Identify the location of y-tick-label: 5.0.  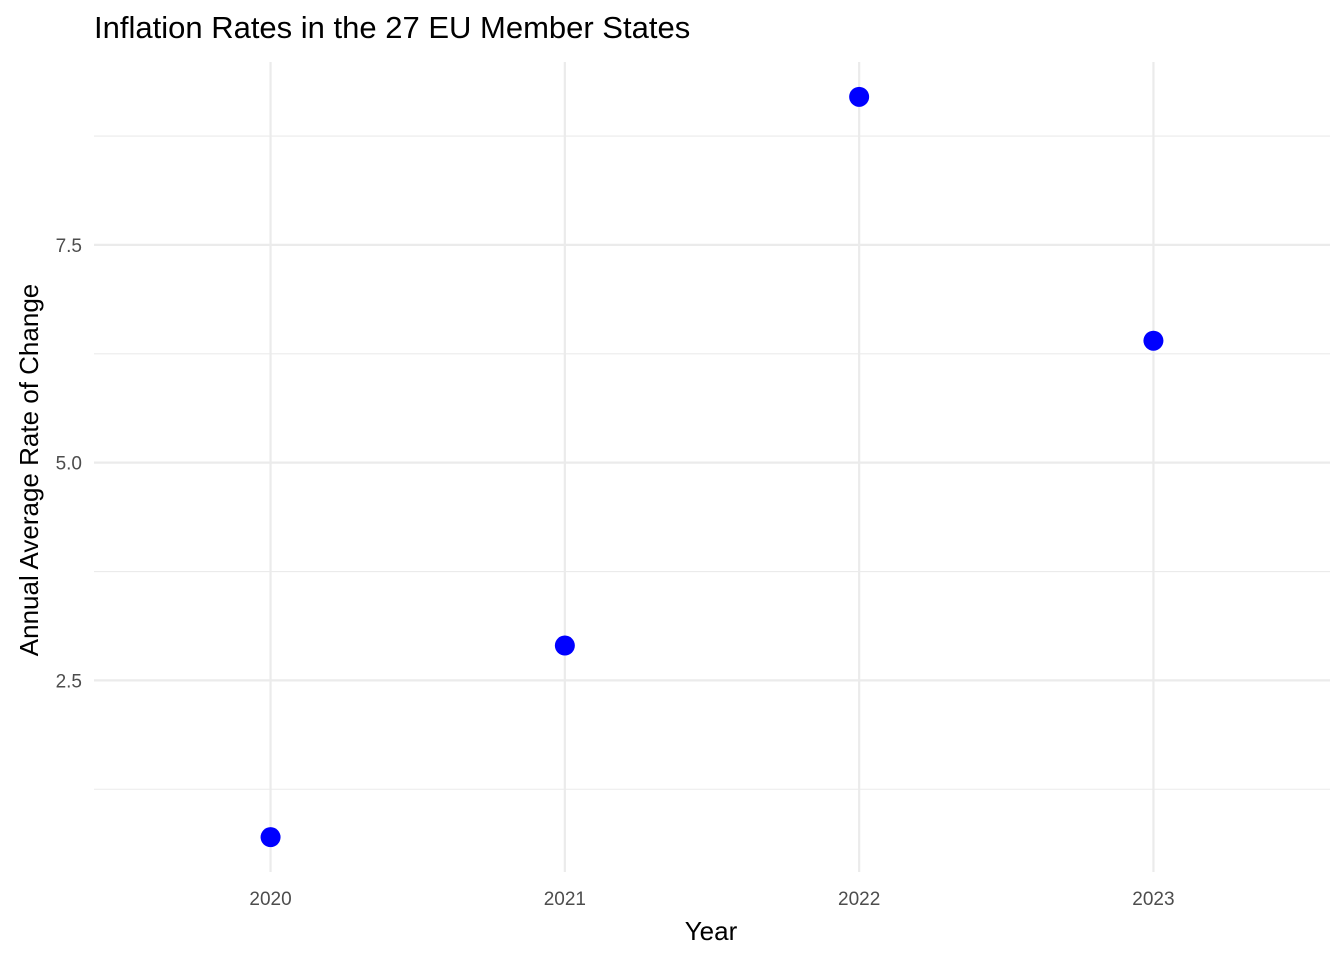
(69, 464).